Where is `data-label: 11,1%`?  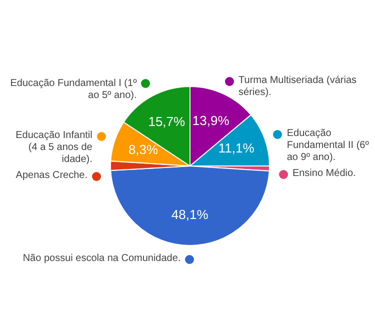 data-label: 11,1% is located at coordinates (236, 148).